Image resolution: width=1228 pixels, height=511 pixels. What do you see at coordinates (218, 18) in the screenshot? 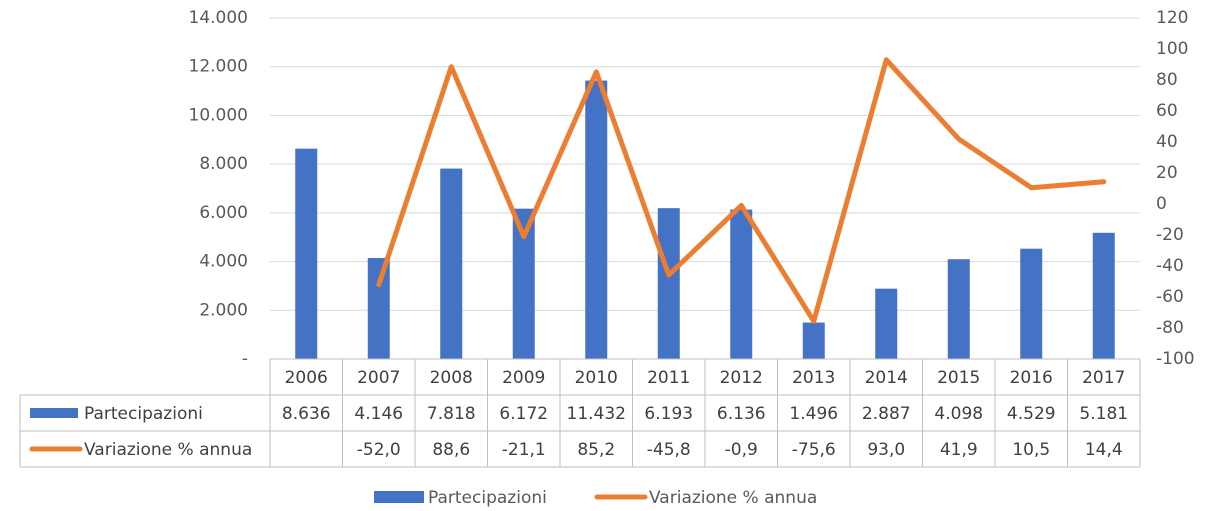
I see `left-tick-label: 14.000` at bounding box center [218, 18].